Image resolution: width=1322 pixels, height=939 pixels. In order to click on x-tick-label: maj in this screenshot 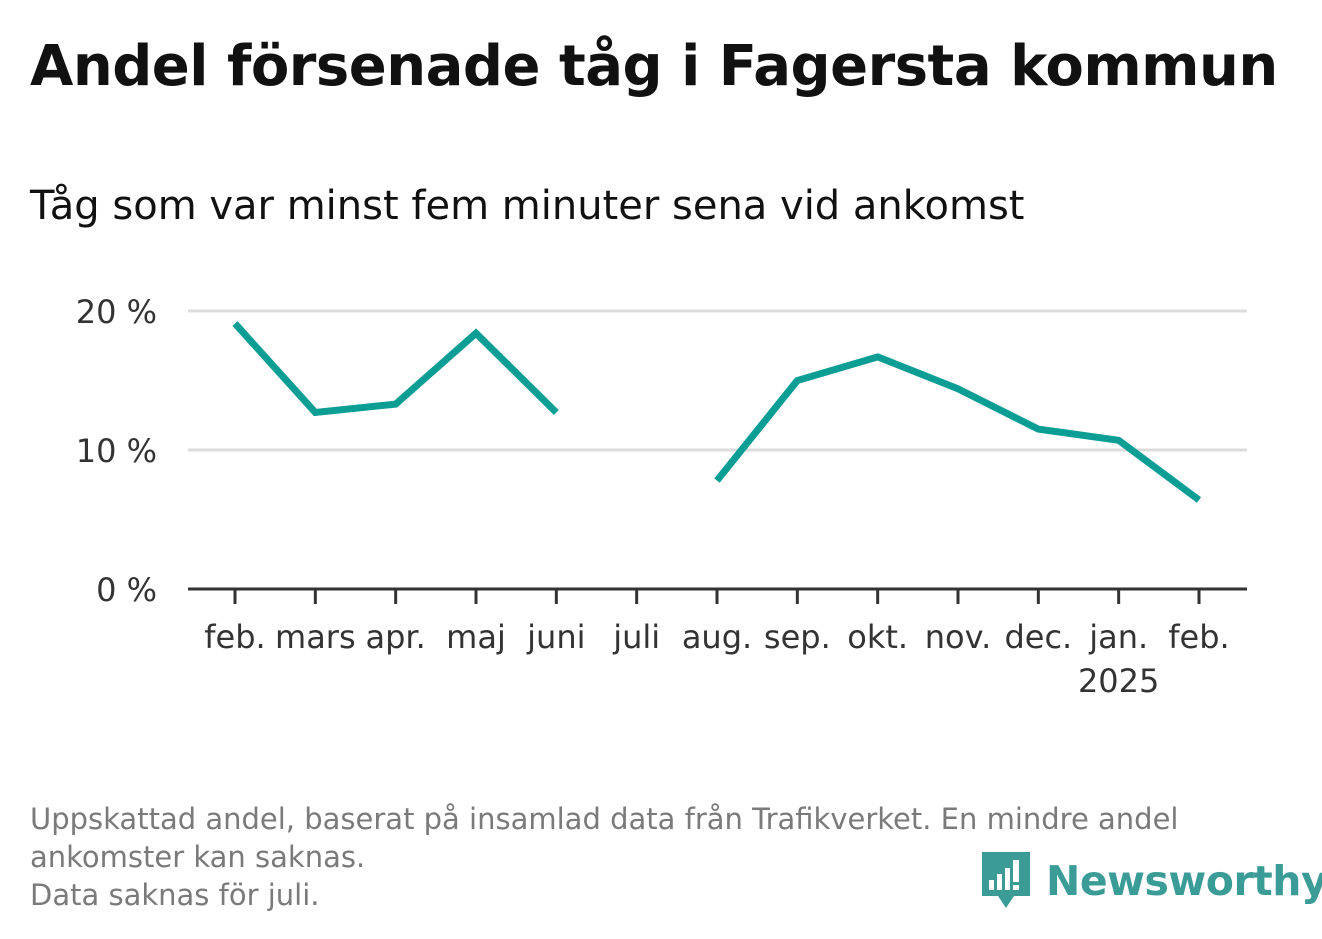, I will do `click(476, 637)`.